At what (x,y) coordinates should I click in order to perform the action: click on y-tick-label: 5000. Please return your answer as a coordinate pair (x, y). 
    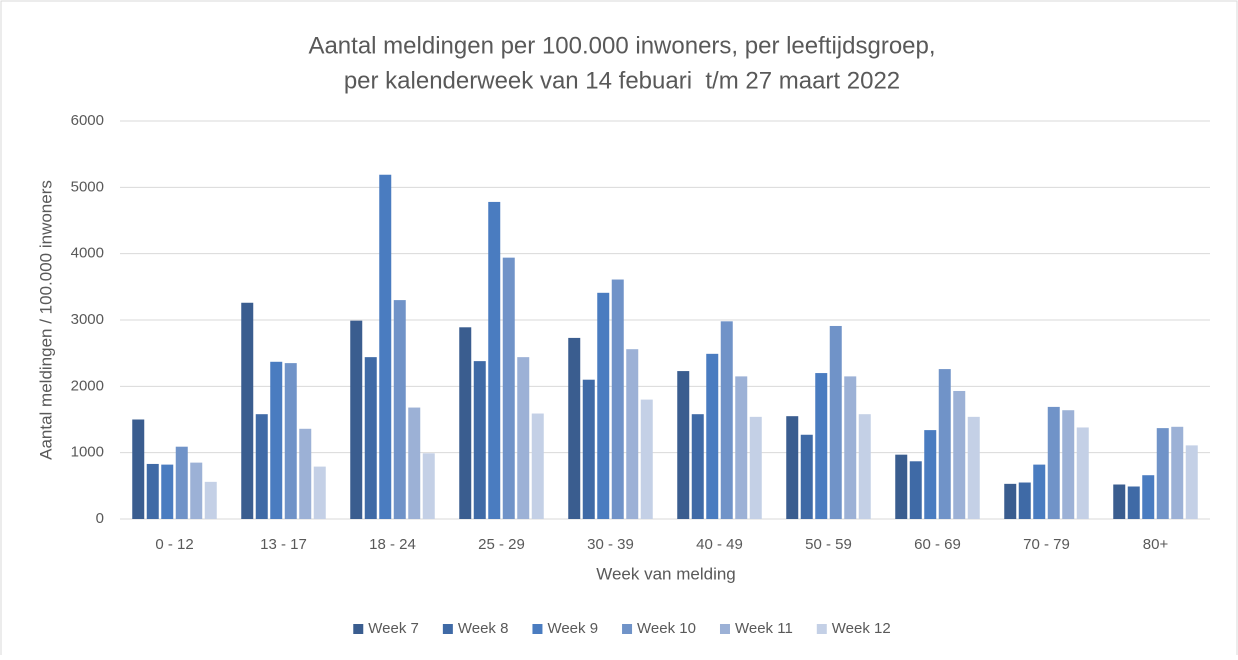
    Looking at the image, I should click on (87, 186).